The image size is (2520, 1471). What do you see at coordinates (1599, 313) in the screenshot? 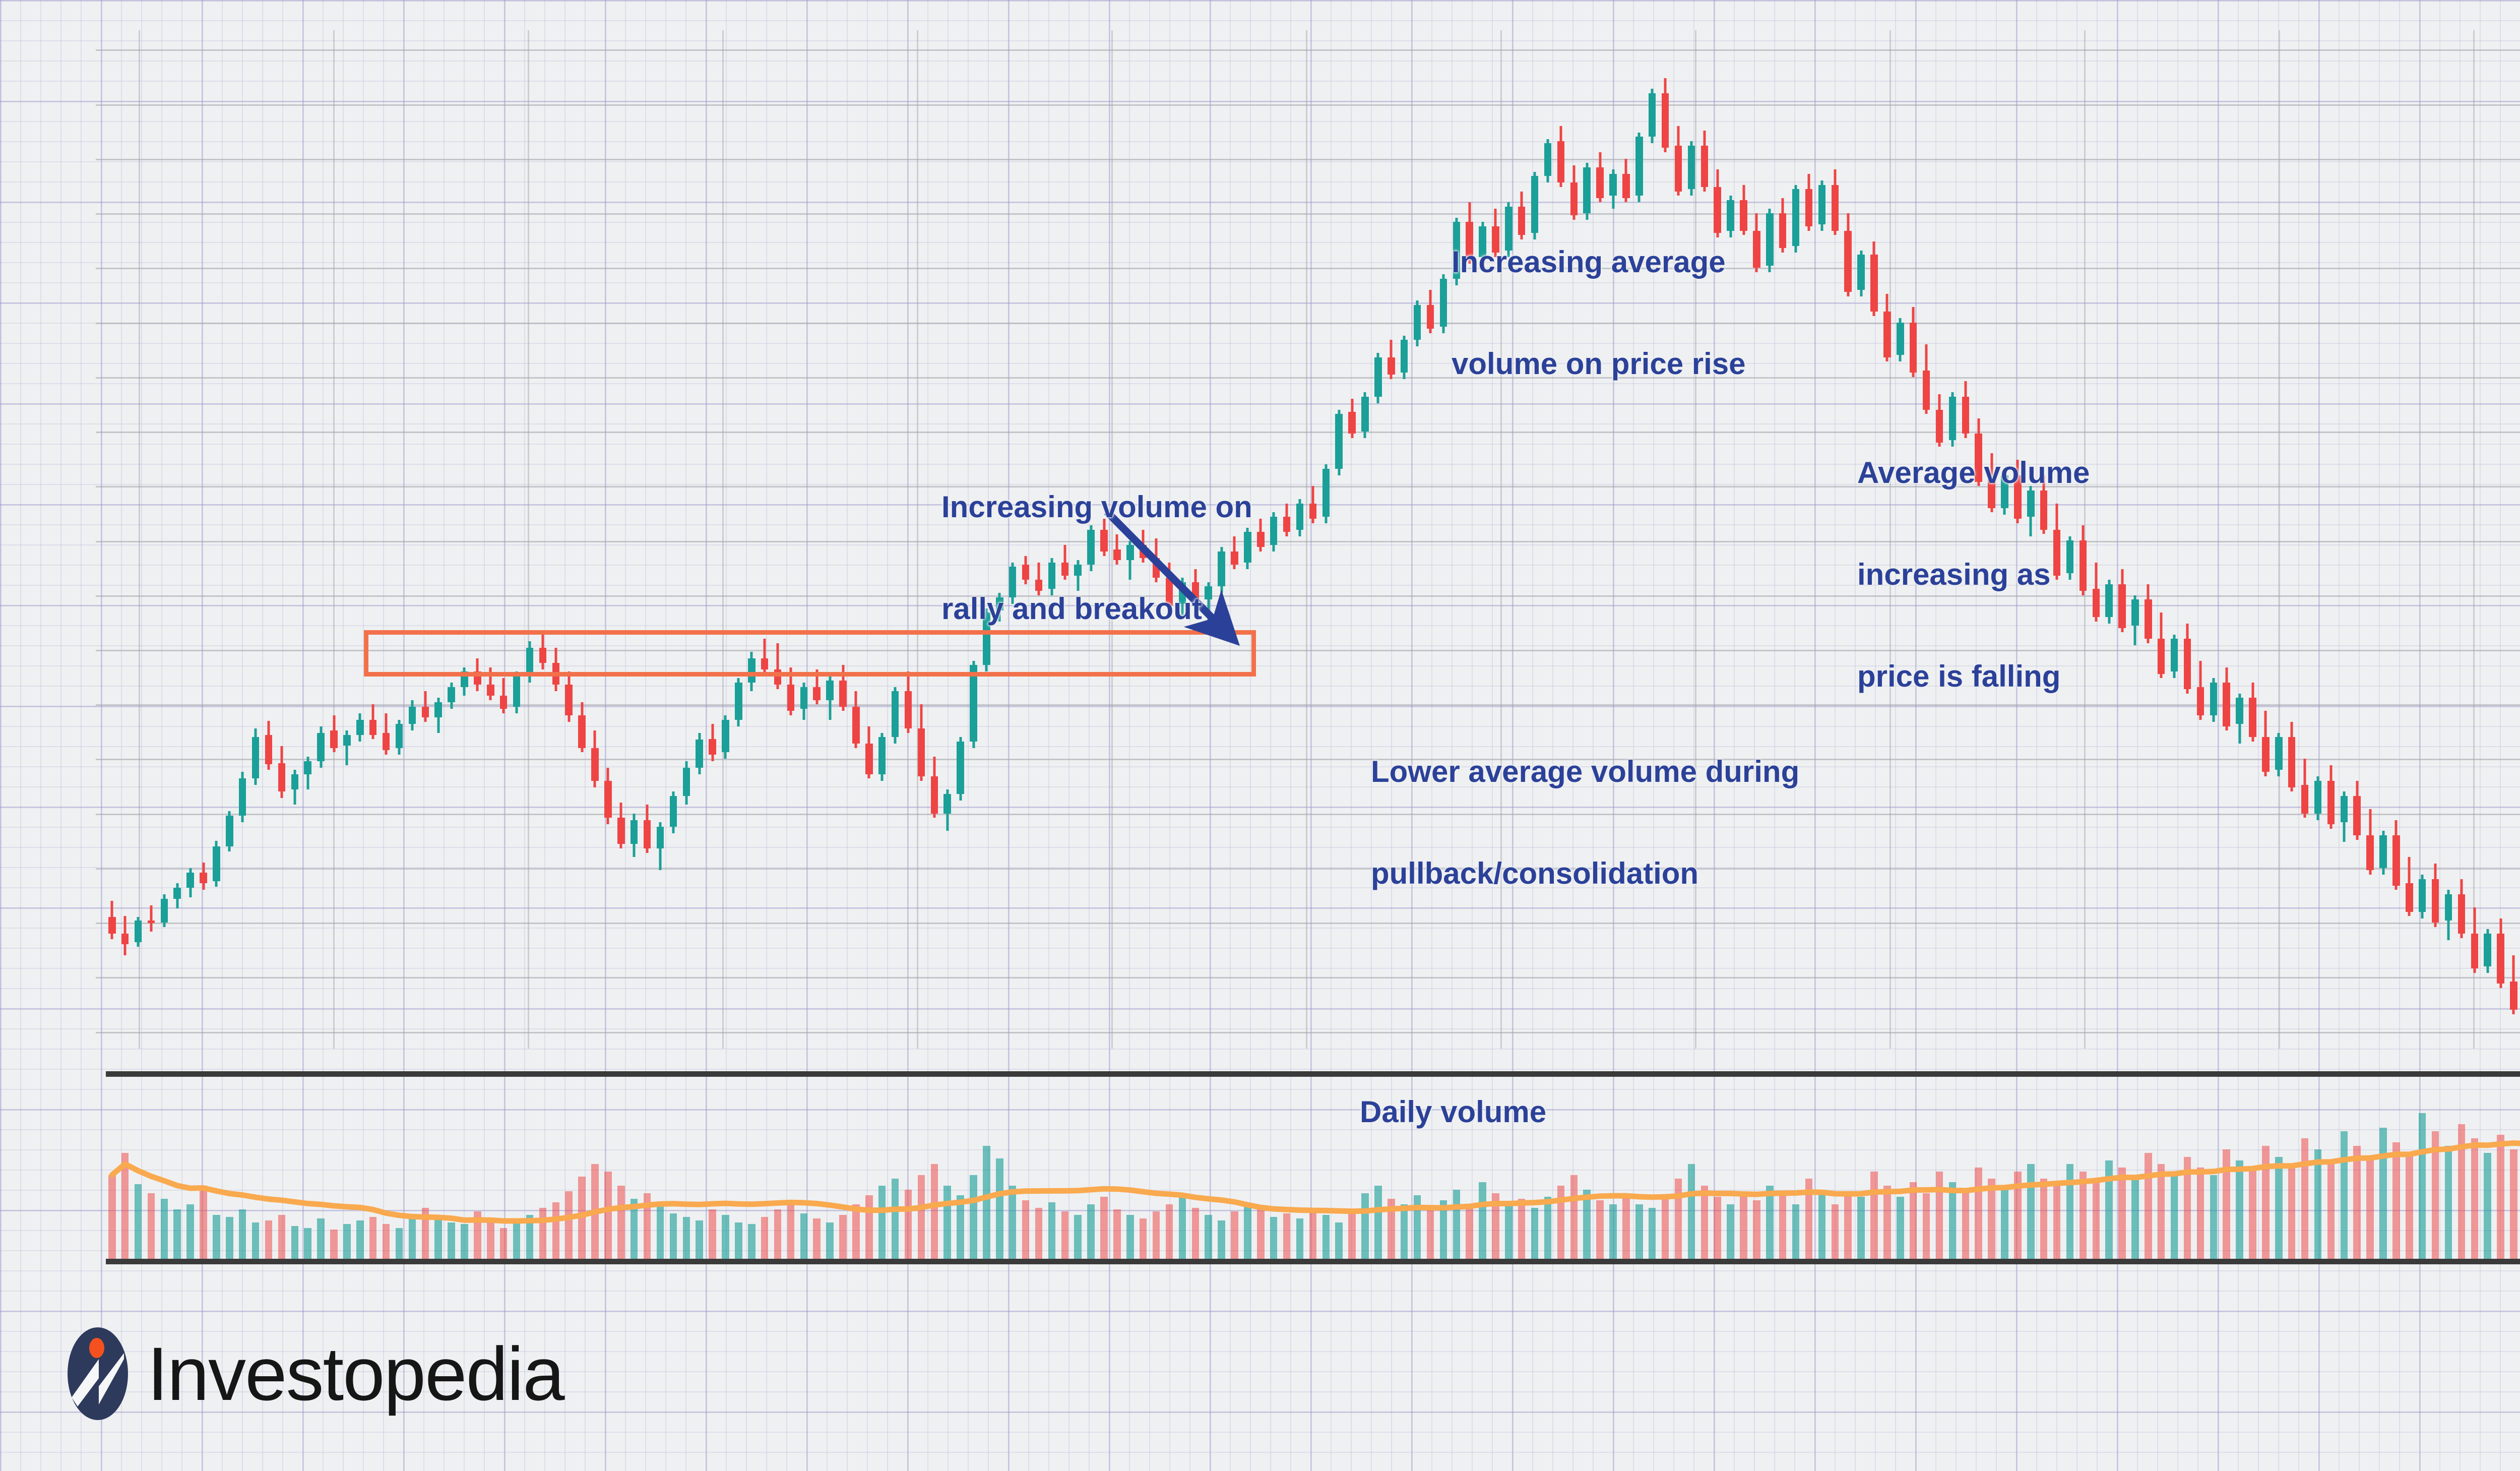
I see `annotation-avg-volume-price-rise: Increasing average volume on price rise` at bounding box center [1599, 313].